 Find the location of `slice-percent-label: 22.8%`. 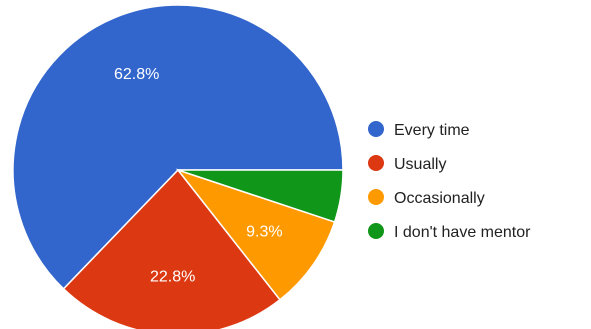

slice-percent-label: 22.8% is located at coordinates (172, 276).